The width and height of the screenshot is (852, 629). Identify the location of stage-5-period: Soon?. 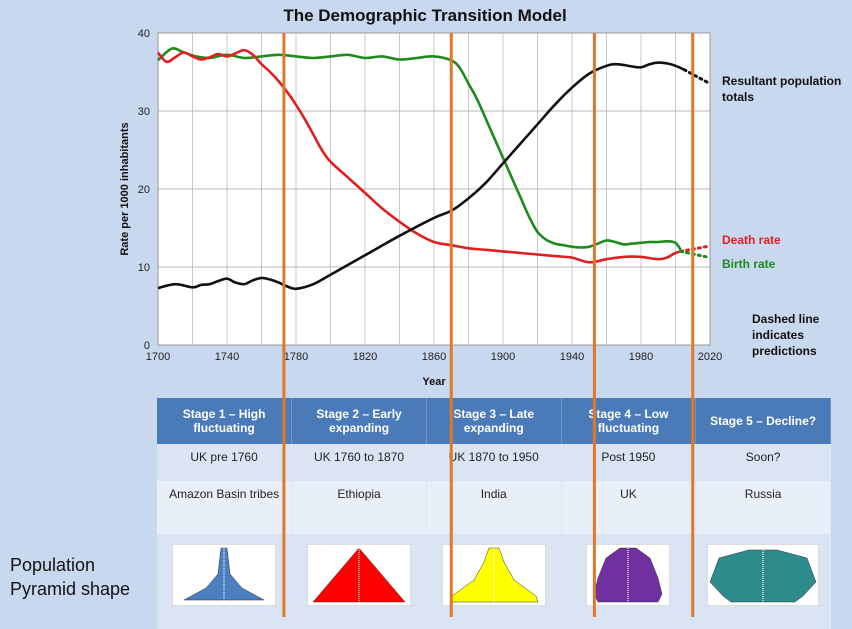
(763, 462).